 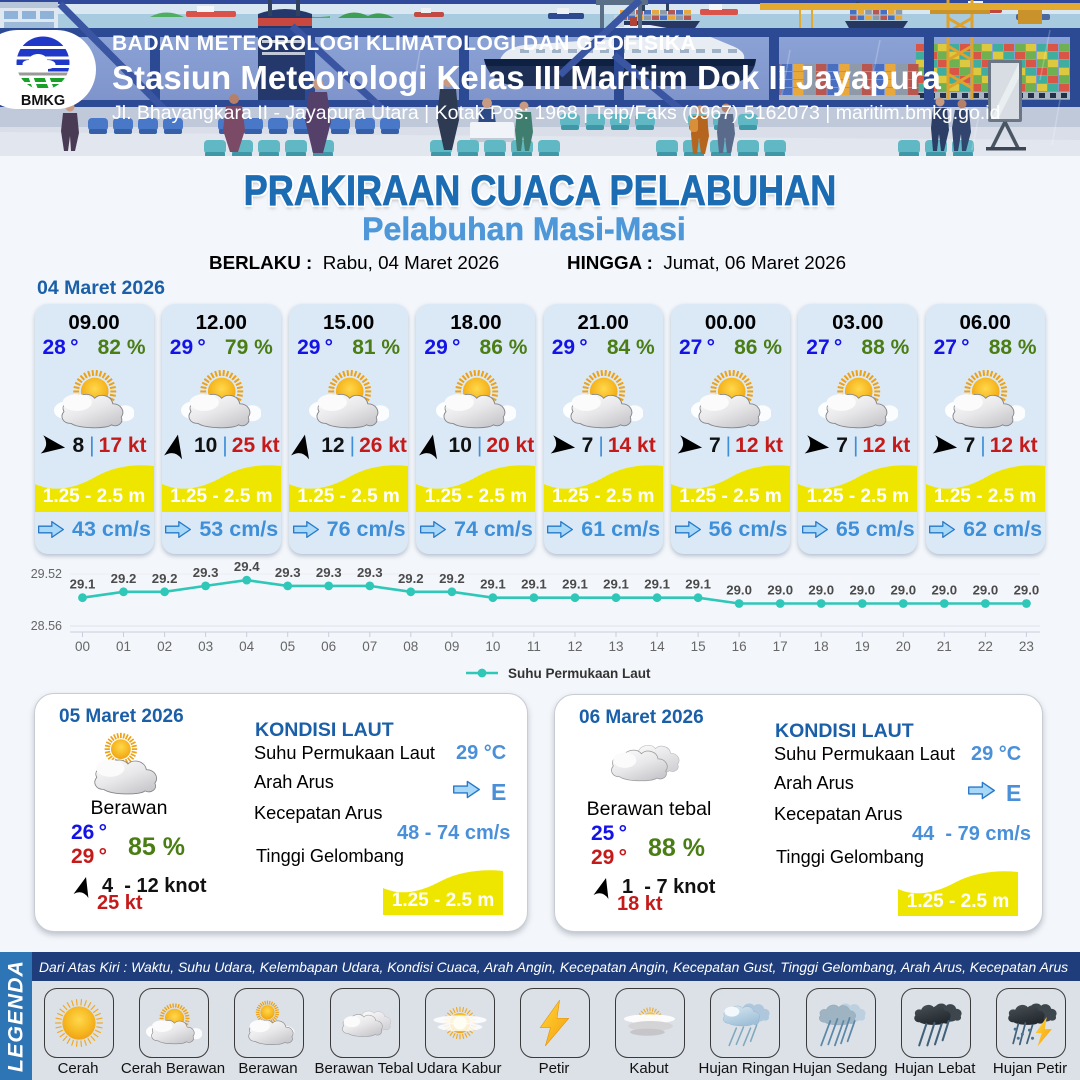 I want to click on svg-text: 23, so click(x=1026, y=646).